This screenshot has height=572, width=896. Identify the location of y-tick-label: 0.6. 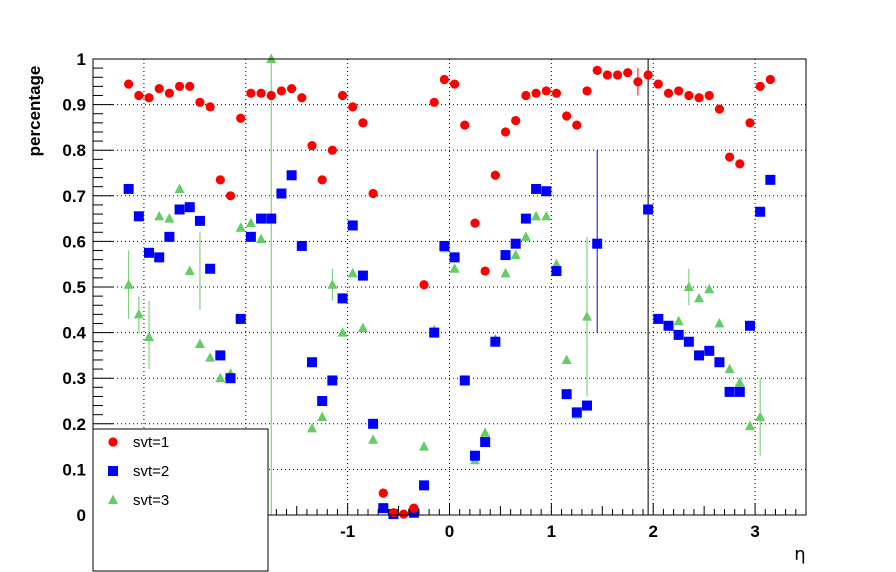
(74, 241).